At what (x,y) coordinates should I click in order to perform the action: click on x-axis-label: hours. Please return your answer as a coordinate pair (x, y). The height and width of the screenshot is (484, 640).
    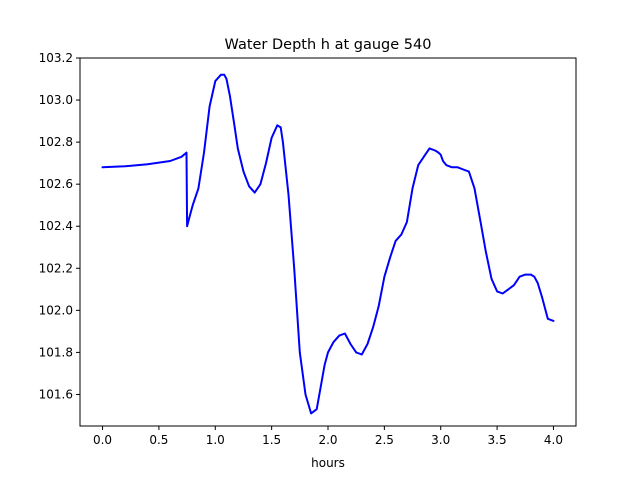
    Looking at the image, I should click on (328, 463).